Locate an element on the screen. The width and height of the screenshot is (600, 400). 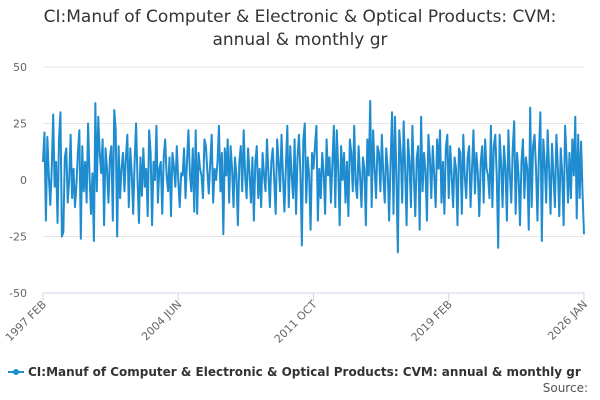
x-tick-label: 2019 FEB is located at coordinates (432, 321).